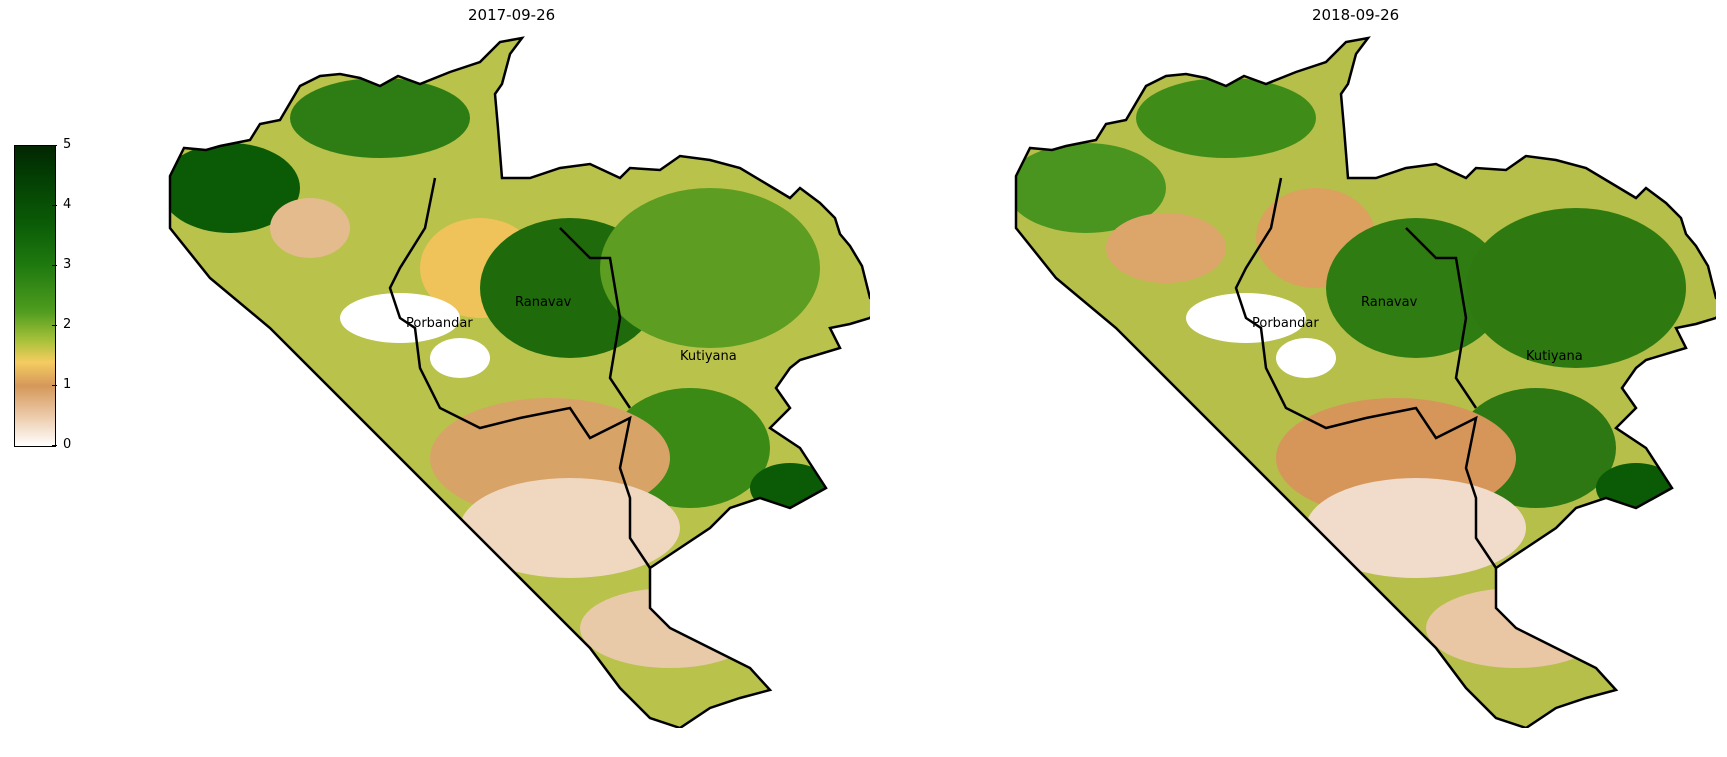 The image size is (1727, 757). Describe the element at coordinates (708, 356) in the screenshot. I see `place-label-kutiyana-2017: Kutiyana` at that location.